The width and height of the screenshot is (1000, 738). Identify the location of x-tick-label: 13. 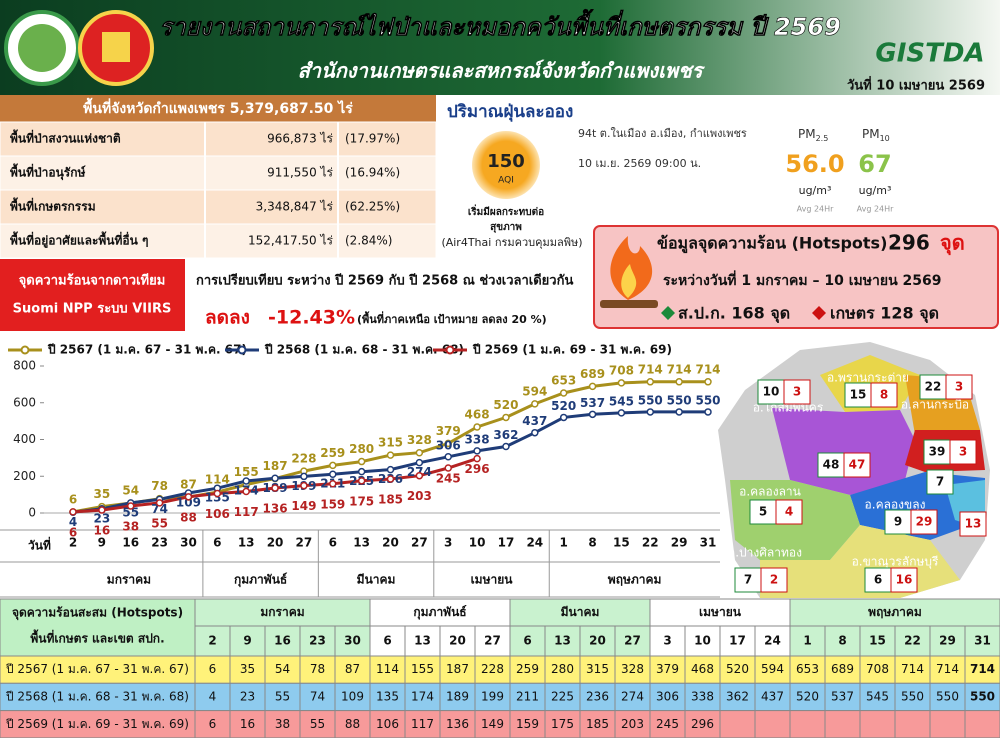
(246, 543).